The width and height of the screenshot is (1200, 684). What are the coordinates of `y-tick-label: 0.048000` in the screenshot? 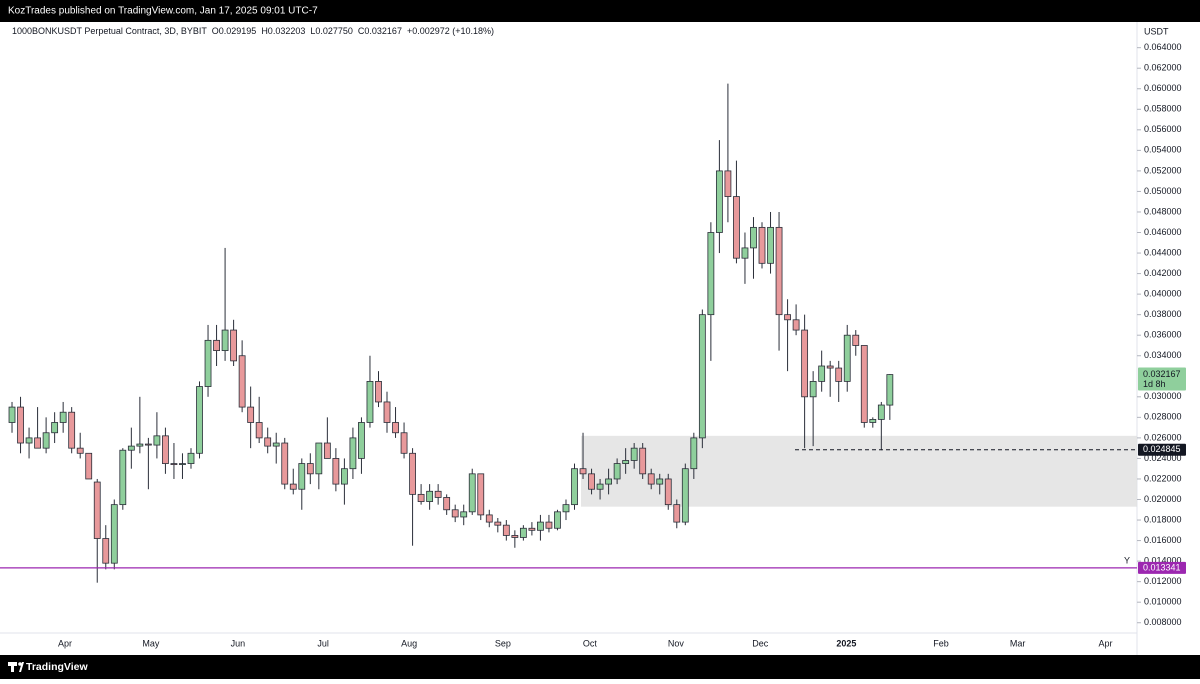 It's located at (1163, 211).